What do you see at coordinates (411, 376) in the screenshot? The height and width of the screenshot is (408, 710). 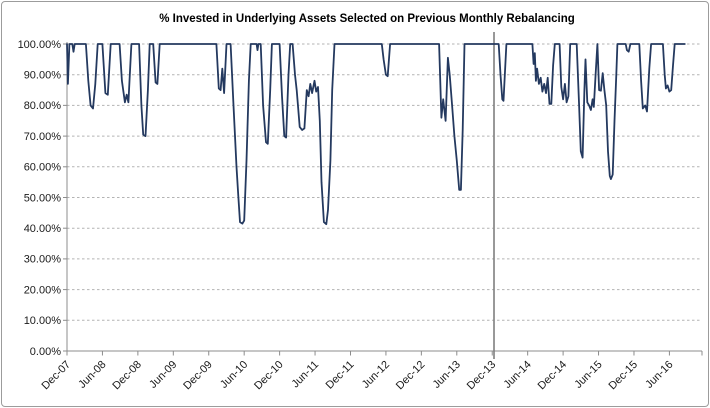 I see `x-axis-label: Dec-12` at bounding box center [411, 376].